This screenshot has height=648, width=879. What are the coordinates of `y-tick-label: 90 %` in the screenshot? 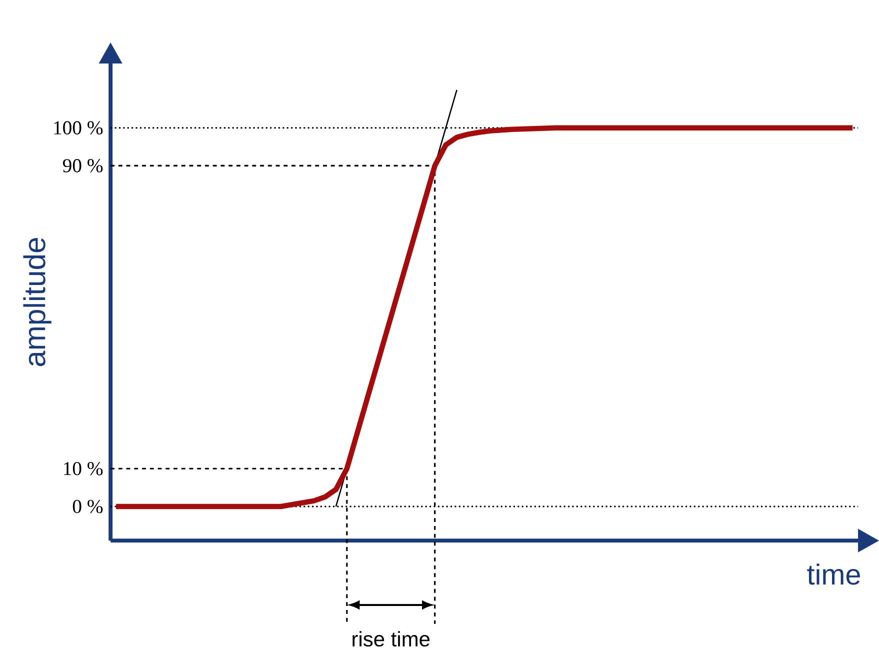 It's located at (82, 165).